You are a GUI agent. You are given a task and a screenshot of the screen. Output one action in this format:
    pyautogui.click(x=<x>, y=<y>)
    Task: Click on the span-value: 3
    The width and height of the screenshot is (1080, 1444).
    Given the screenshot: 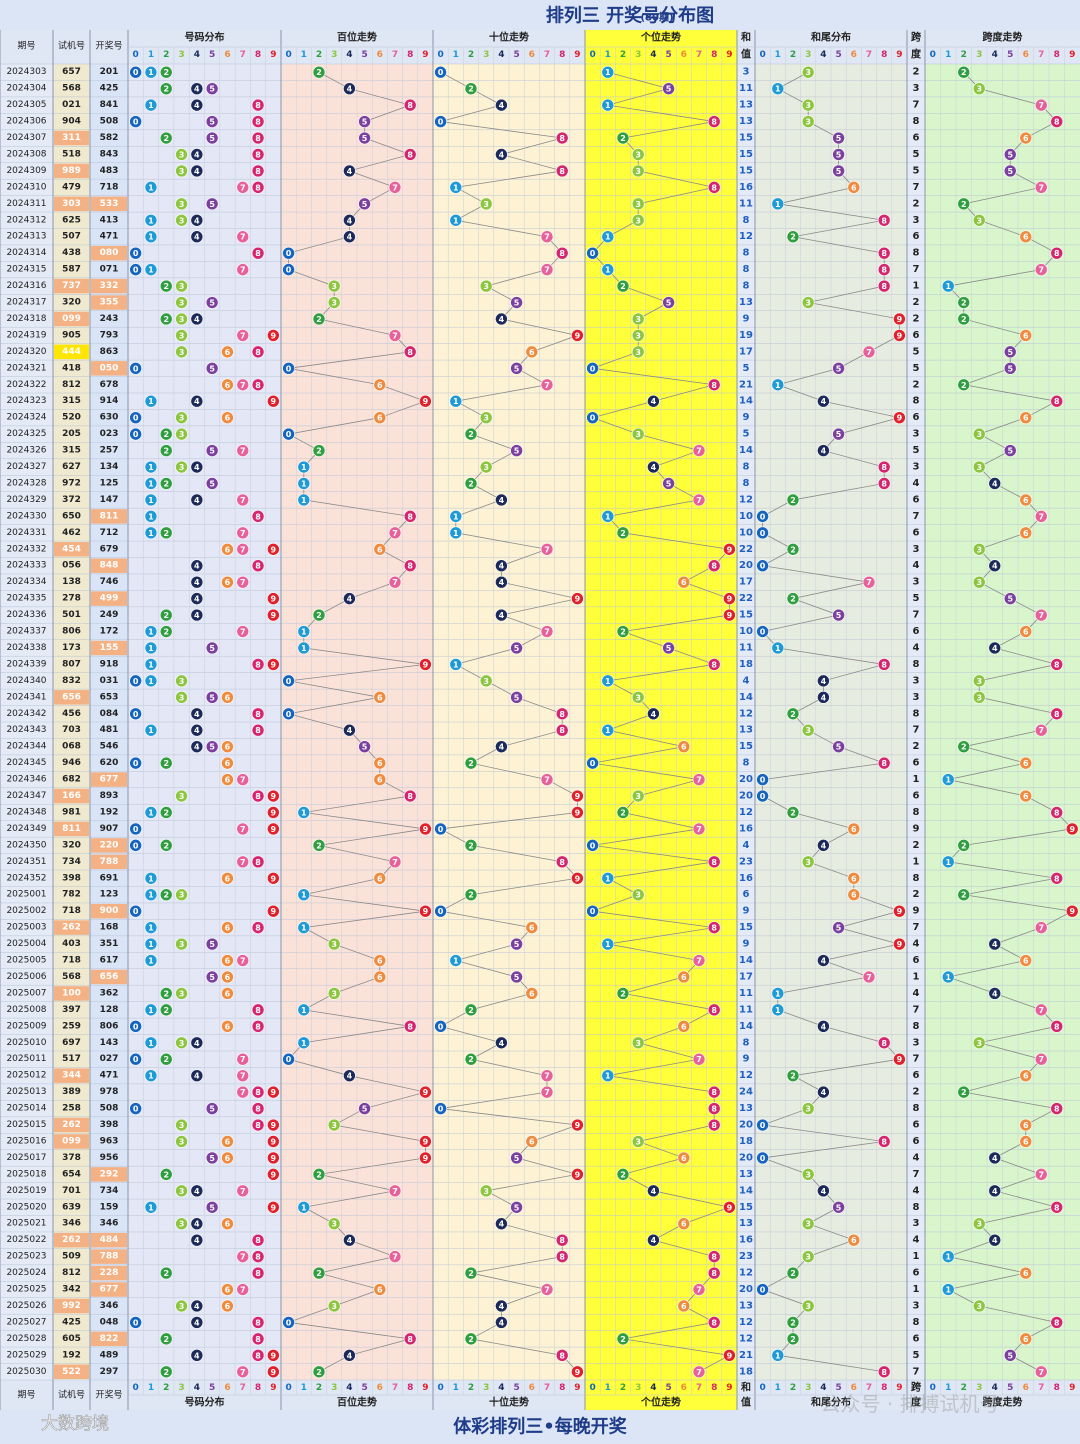 What is the action you would take?
    pyautogui.click(x=916, y=582)
    